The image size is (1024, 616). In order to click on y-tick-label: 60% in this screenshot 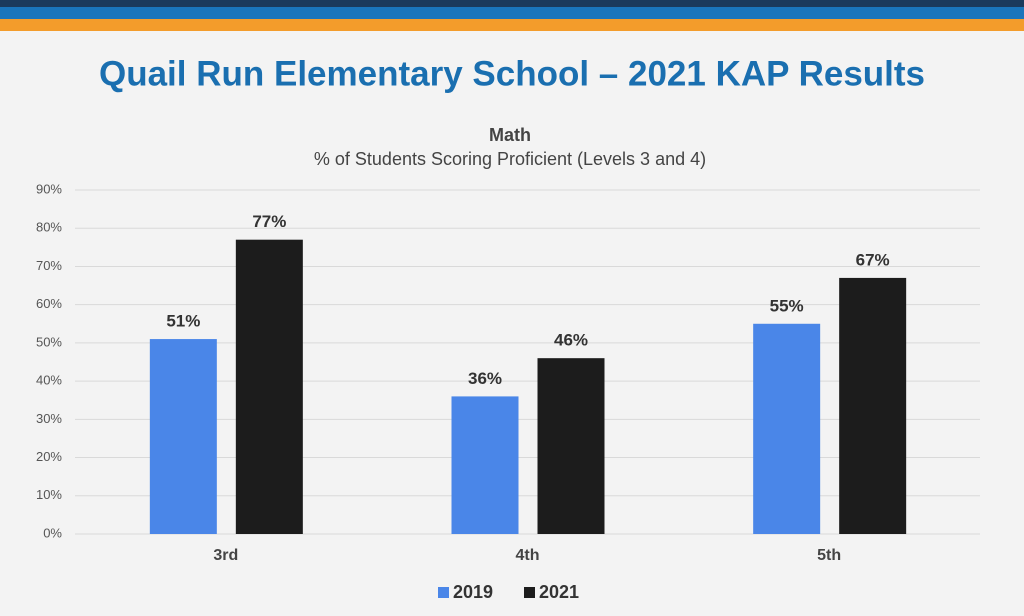, I will do `click(49, 303)`.